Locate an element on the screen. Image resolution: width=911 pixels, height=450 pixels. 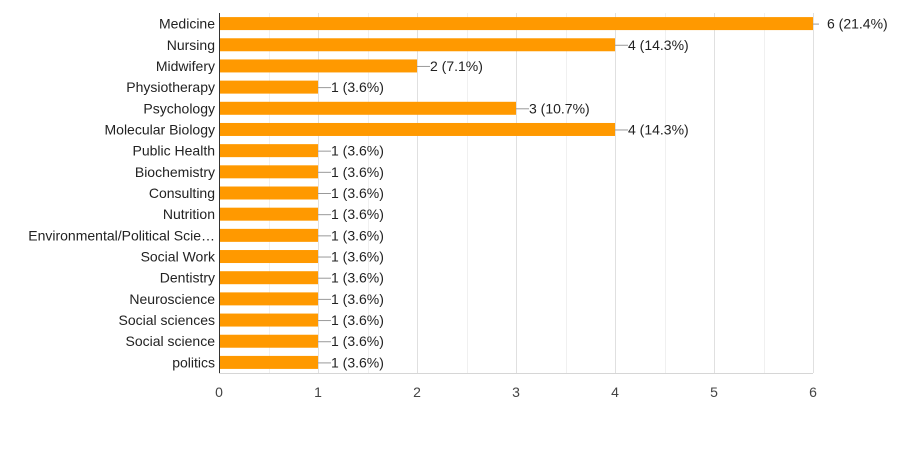
x-tick-label: 0 is located at coordinates (219, 392).